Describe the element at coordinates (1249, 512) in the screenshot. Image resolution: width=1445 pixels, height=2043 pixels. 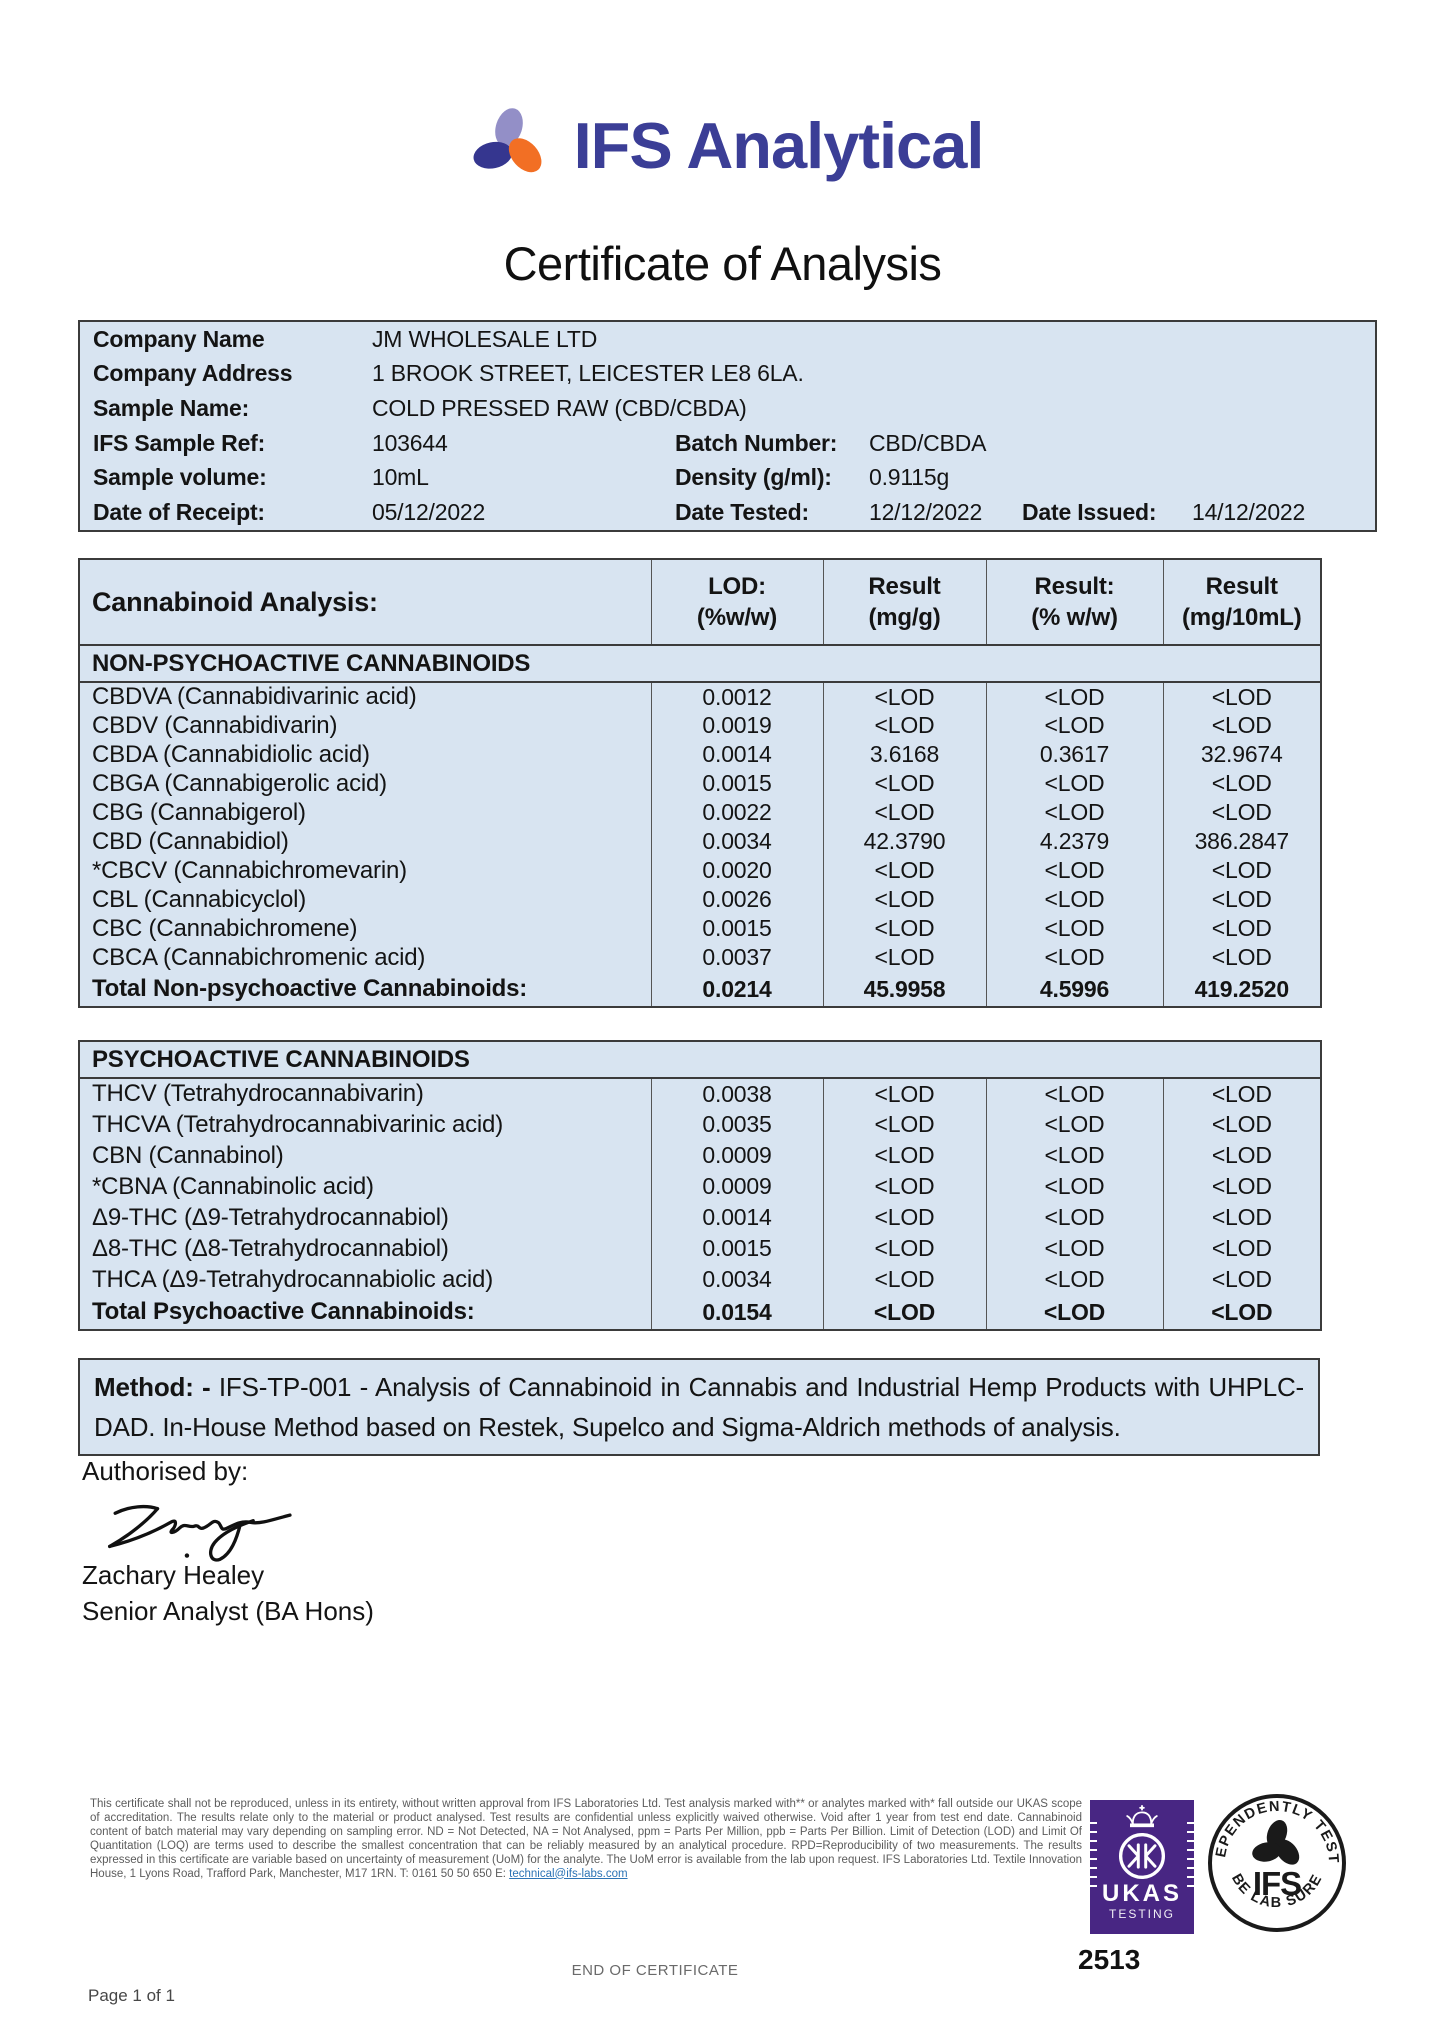
I see `date-issued-value: 14/12/2022` at that location.